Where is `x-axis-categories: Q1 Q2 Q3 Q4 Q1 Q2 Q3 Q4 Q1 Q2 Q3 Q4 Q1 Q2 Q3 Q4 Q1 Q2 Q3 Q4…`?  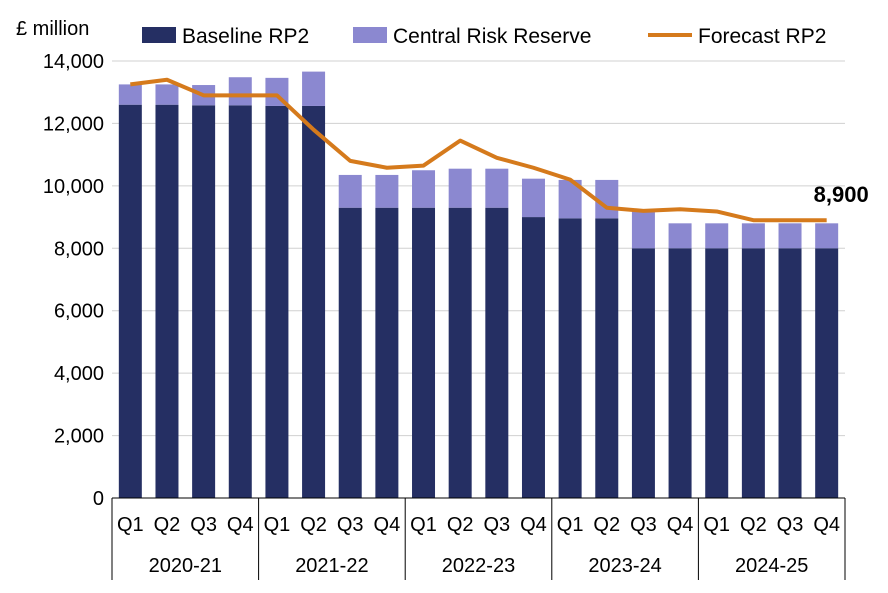 x-axis-categories: Q1 Q2 Q3 Q4 Q1 Q2 Q3 Q4 Q1 Q2 Q3 Q4 Q1 Q2 Q3 Q4 Q1 Q2 Q3 Q4… is located at coordinates (478, 545).